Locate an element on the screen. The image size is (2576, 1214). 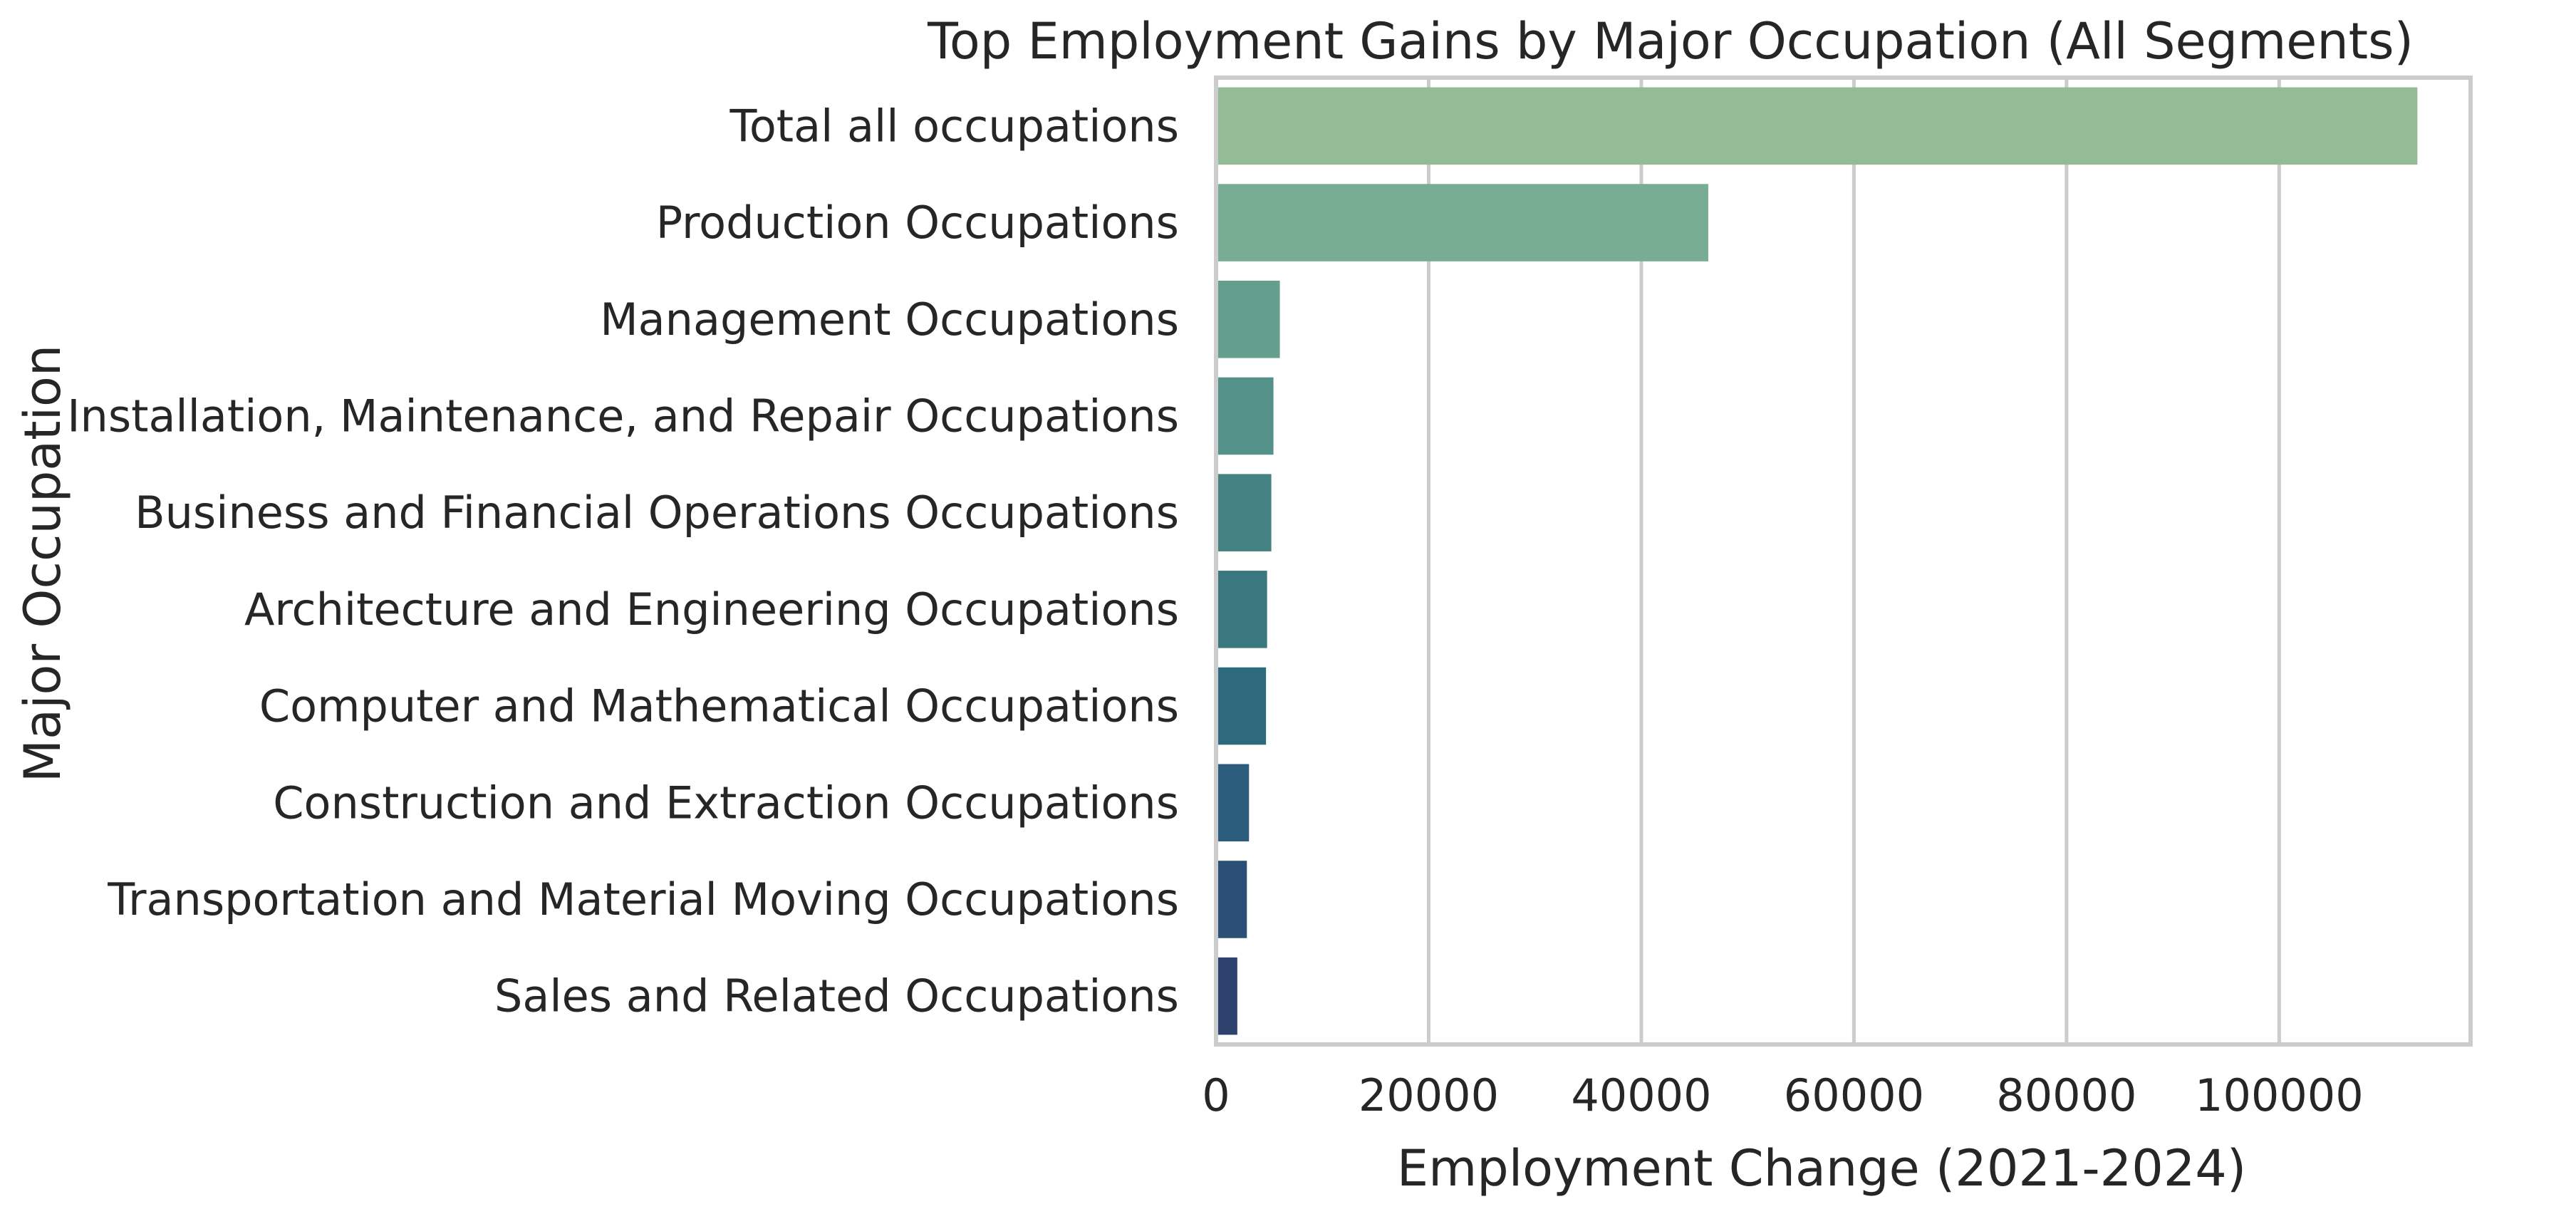
category-label: Architecture and Engineering Occupations is located at coordinates (711, 609).